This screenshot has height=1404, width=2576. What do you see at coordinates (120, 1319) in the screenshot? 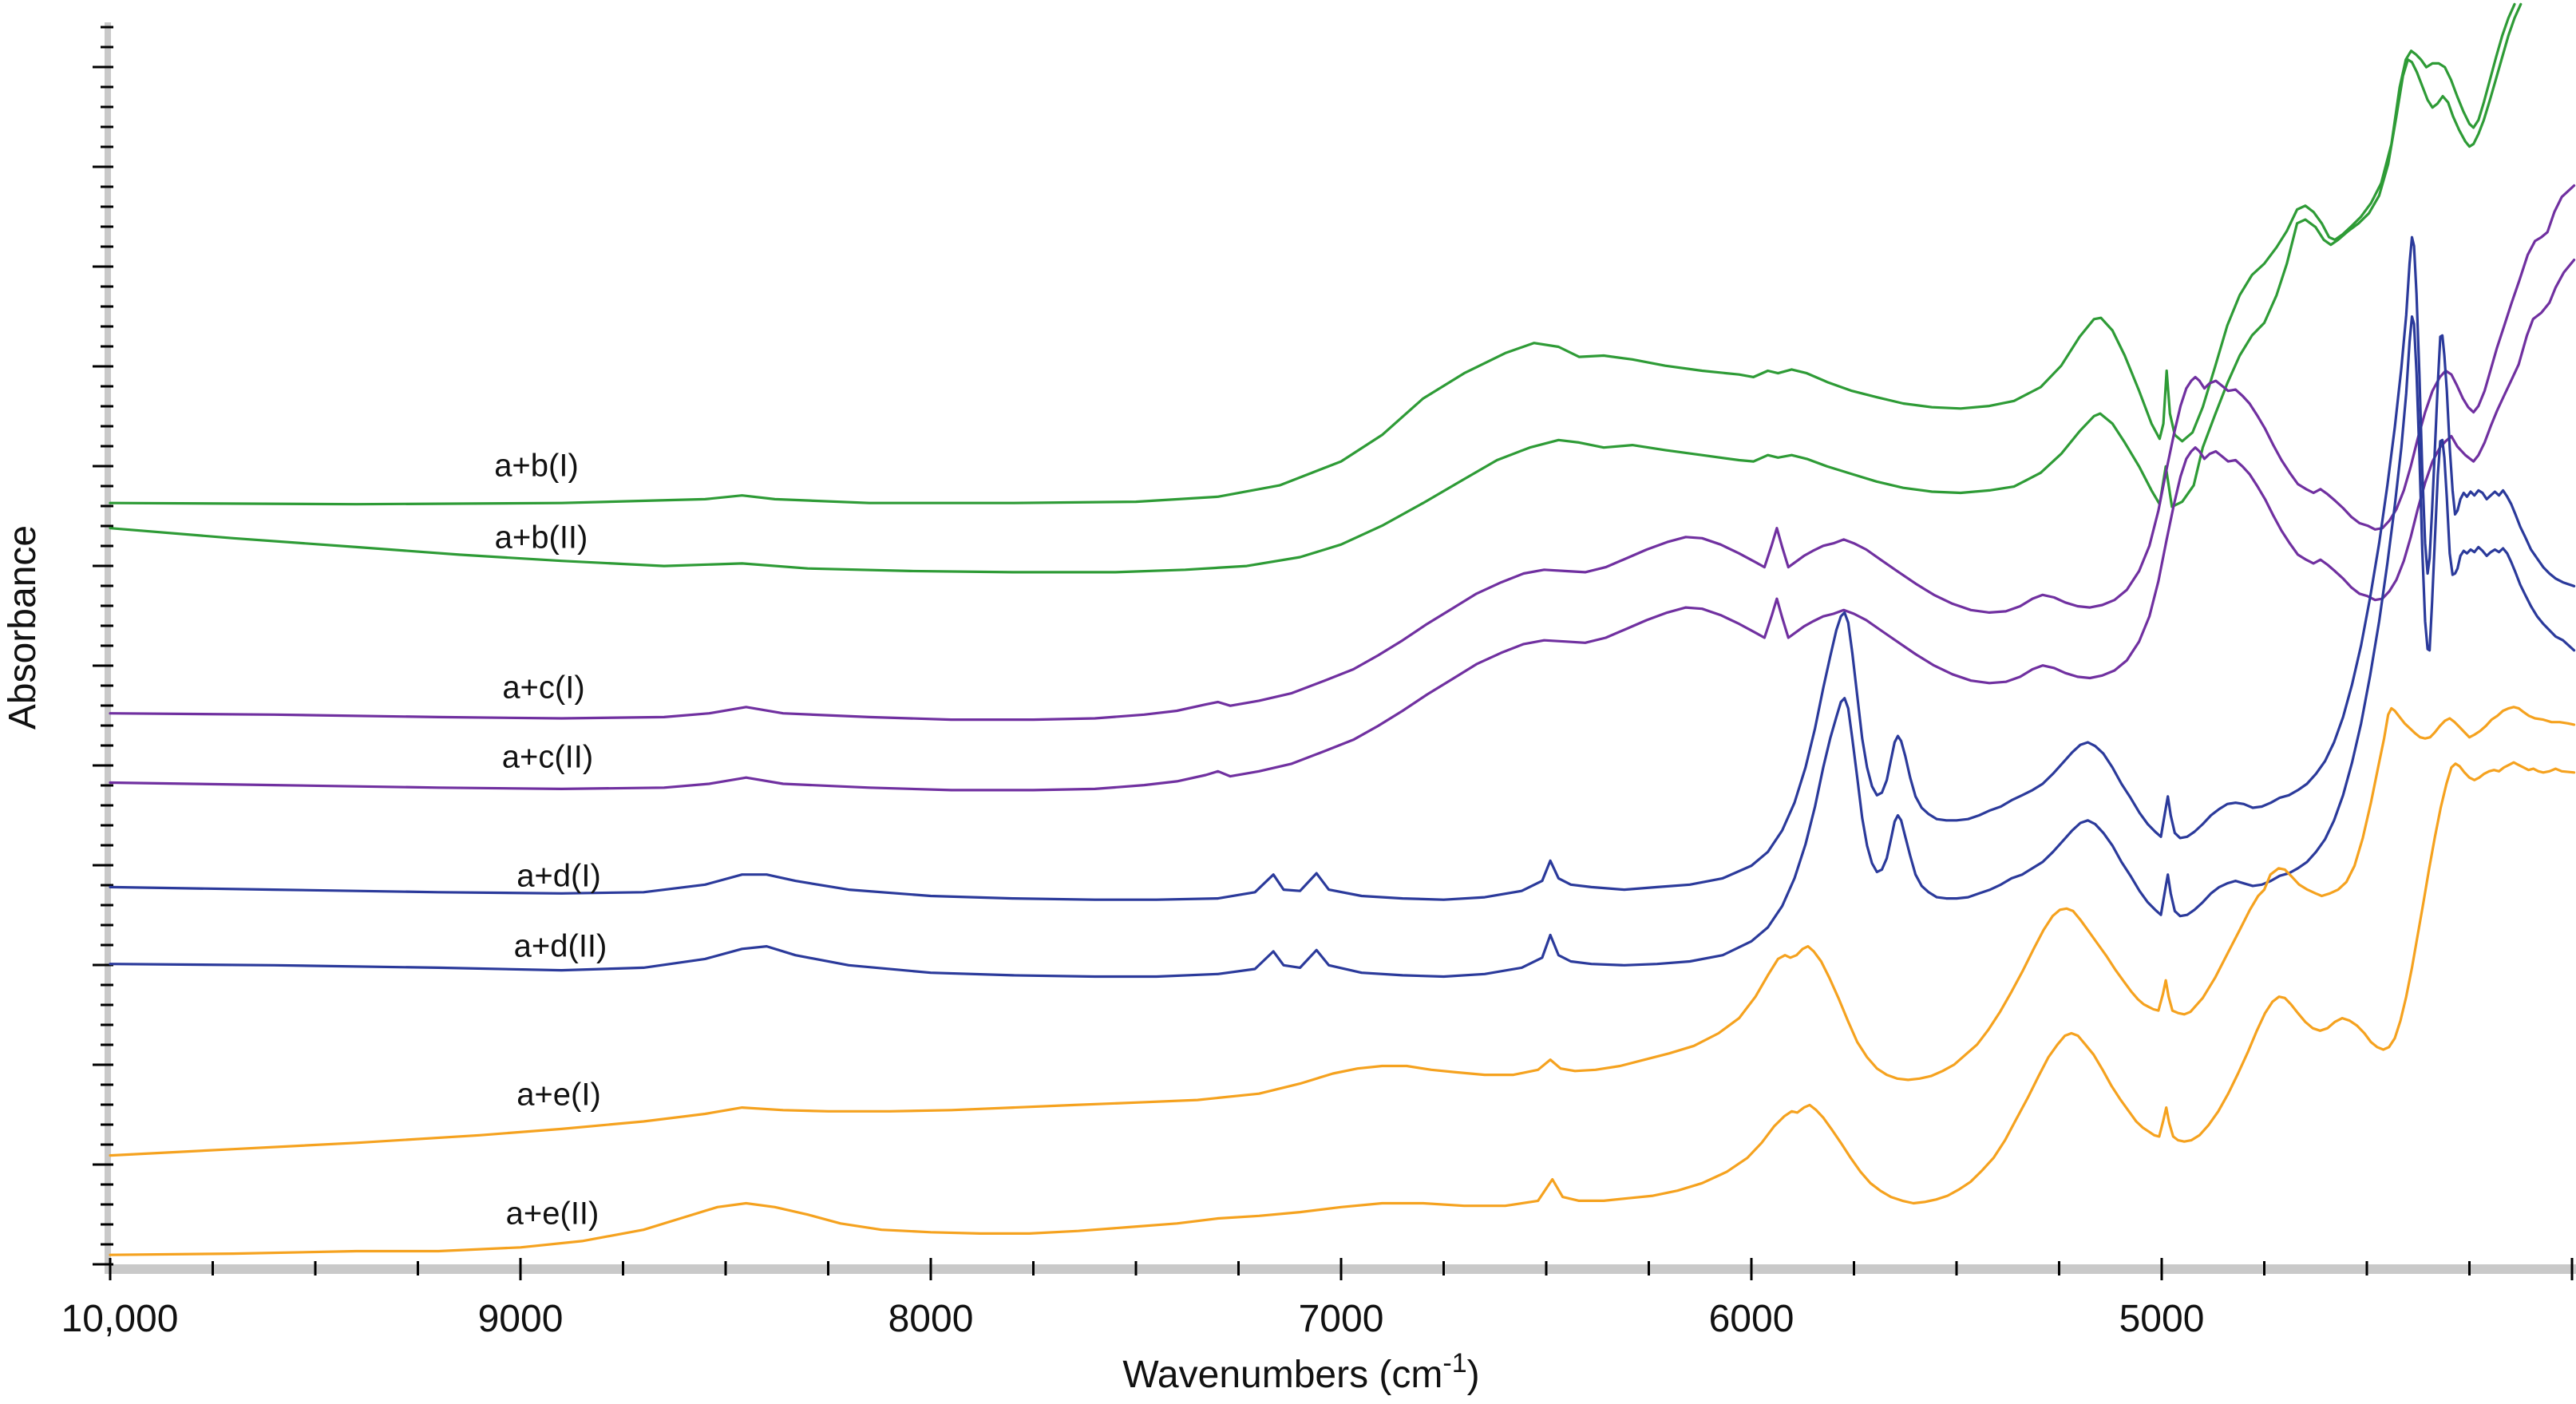
I see `x-tick-label: 10,000` at bounding box center [120, 1319].